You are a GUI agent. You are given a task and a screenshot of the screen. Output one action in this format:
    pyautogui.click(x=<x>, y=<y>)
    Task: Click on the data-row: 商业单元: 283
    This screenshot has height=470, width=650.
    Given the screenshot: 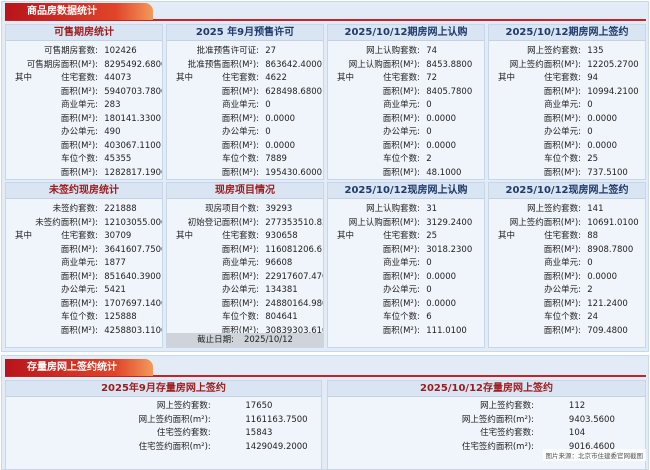 What is the action you would take?
    pyautogui.click(x=84, y=106)
    